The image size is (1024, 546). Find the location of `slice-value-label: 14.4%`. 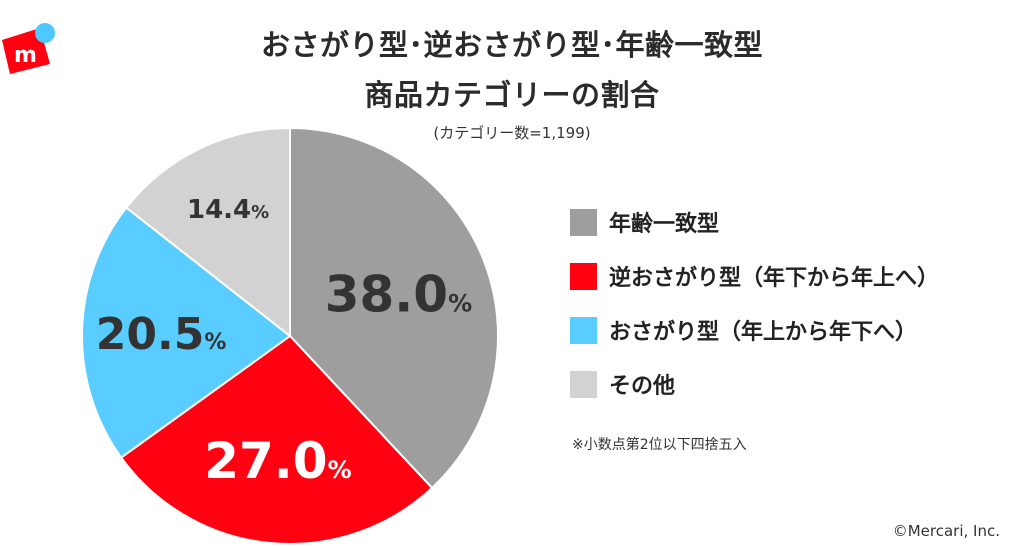

slice-value-label: 14.4% is located at coordinates (228, 210).